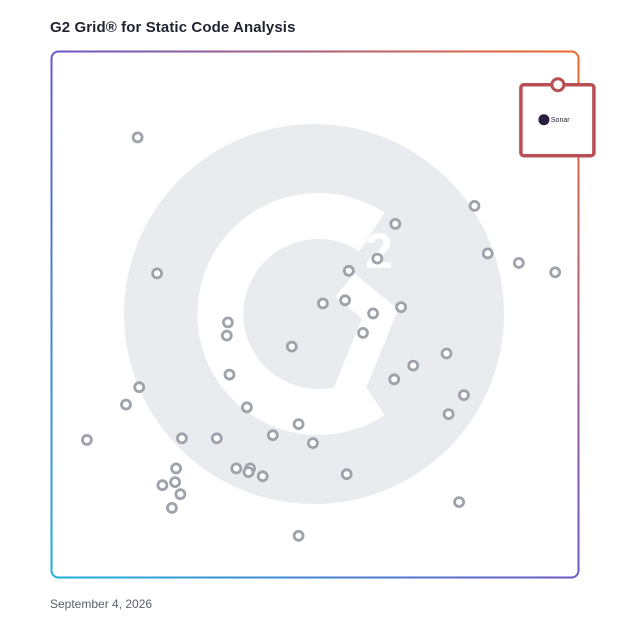  I want to click on sonar-logo-icon, so click(544, 120).